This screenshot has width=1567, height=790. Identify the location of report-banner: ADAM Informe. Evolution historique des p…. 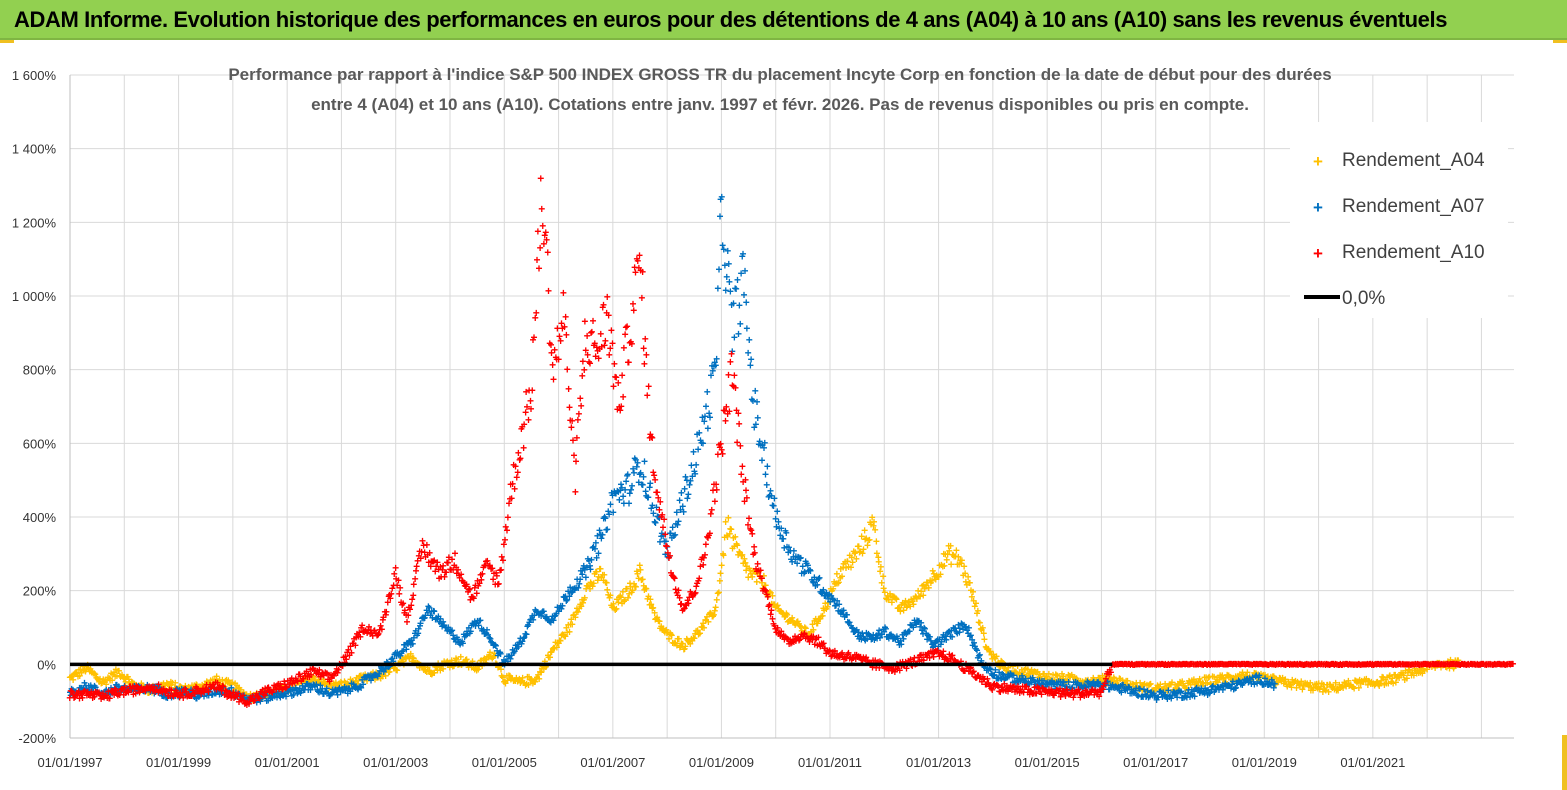
(783, 20).